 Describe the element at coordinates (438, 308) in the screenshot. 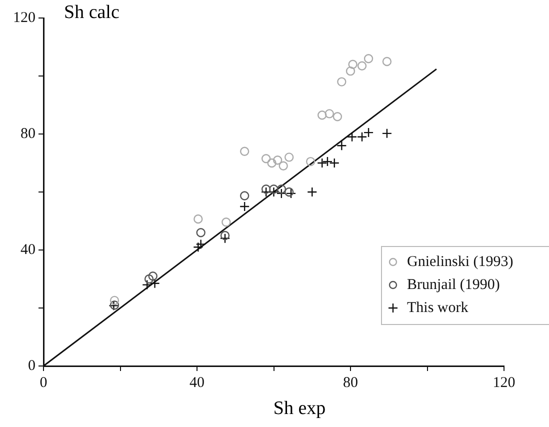

I see `legend-label: This work` at that location.